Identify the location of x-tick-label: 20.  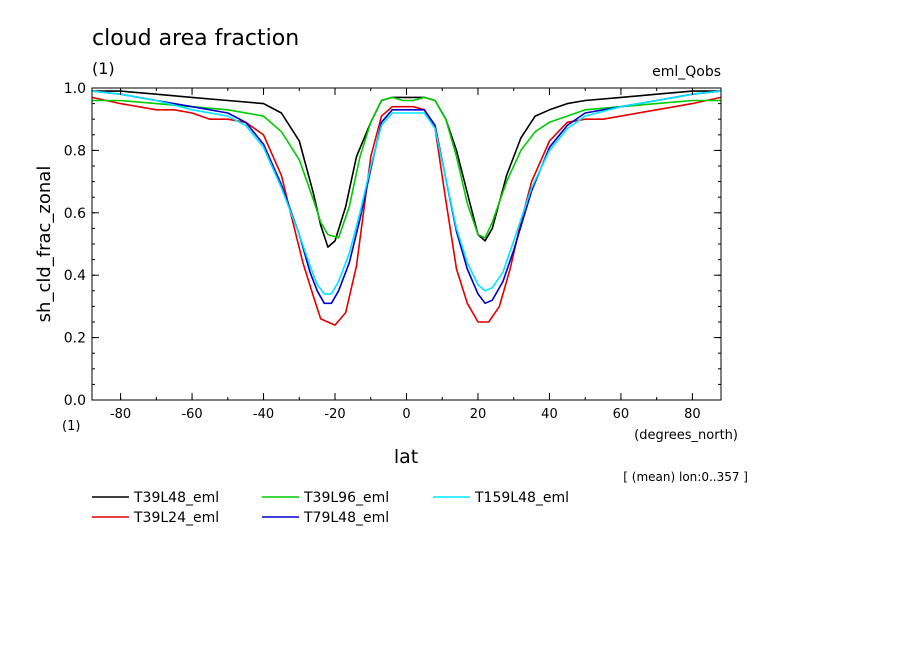
(478, 414).